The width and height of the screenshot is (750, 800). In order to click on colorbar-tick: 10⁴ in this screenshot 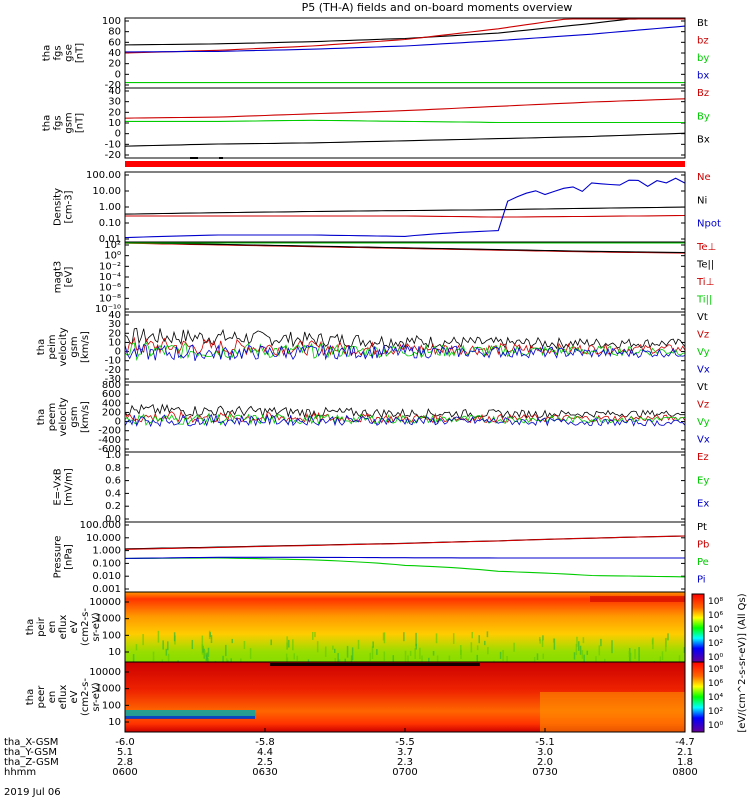, I will do `click(715, 630)`.